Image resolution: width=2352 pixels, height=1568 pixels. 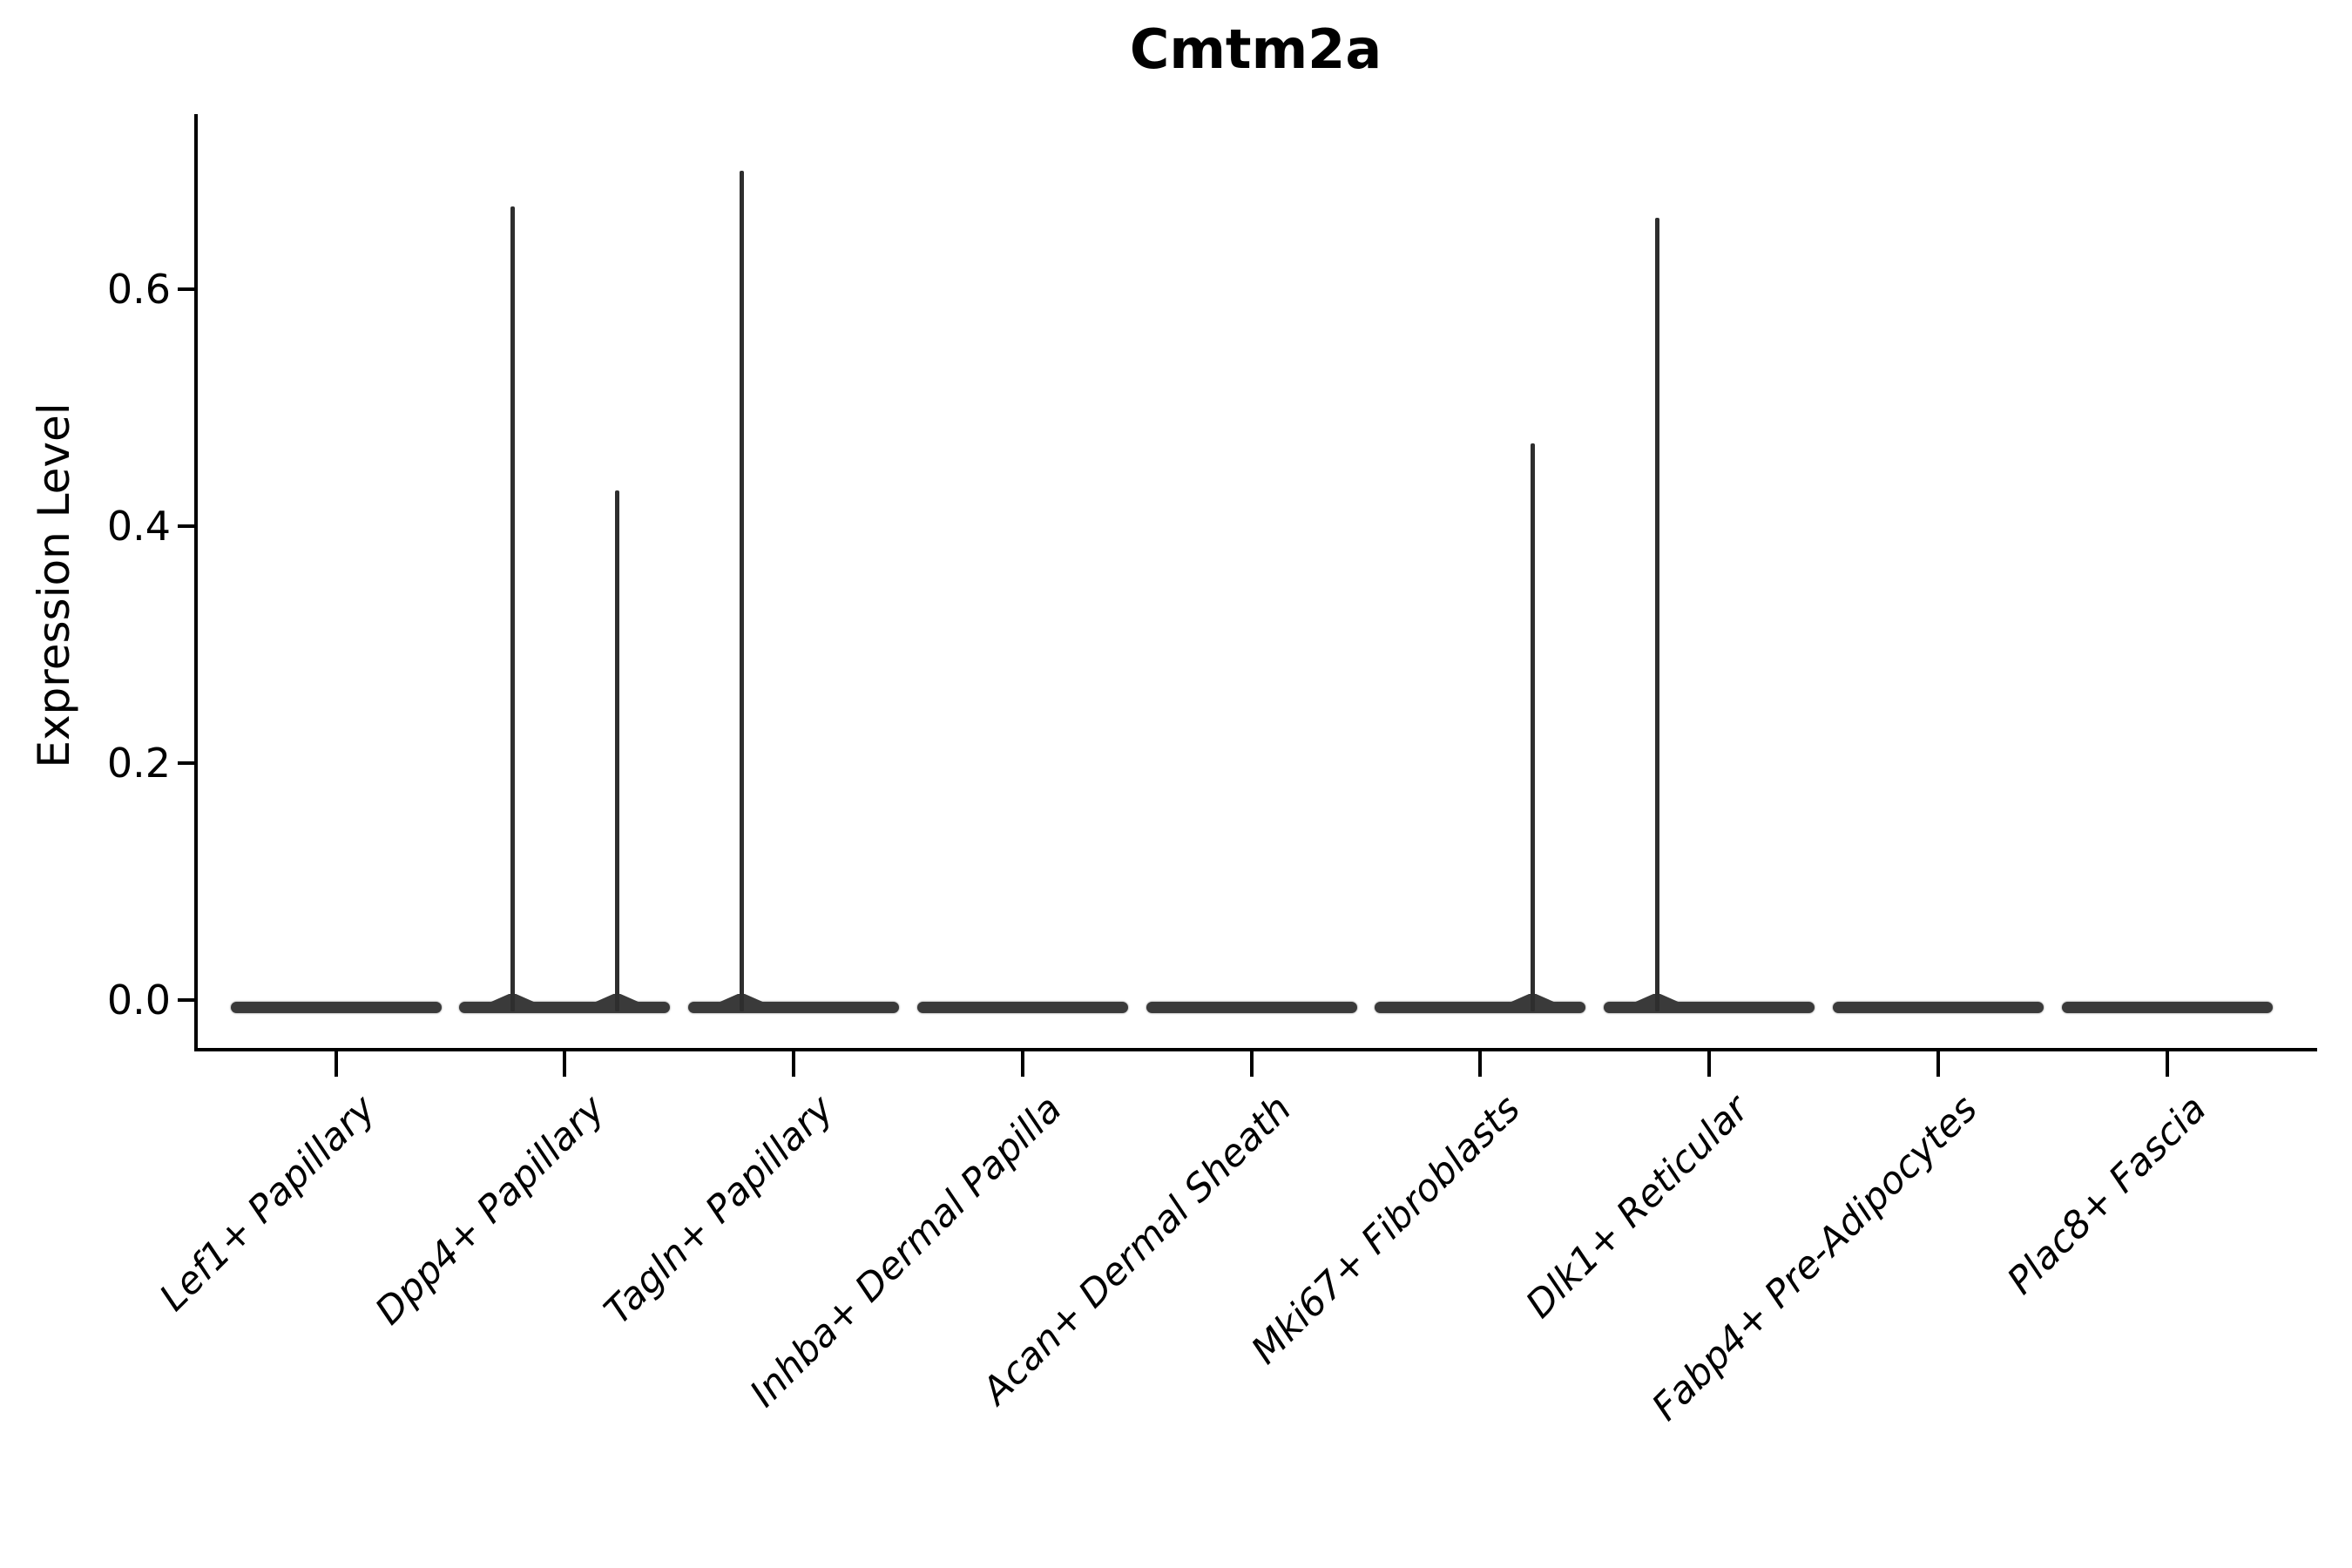 What do you see at coordinates (490, 1211) in the screenshot?
I see `x-tick-label: Dpp4+ Papillary` at bounding box center [490, 1211].